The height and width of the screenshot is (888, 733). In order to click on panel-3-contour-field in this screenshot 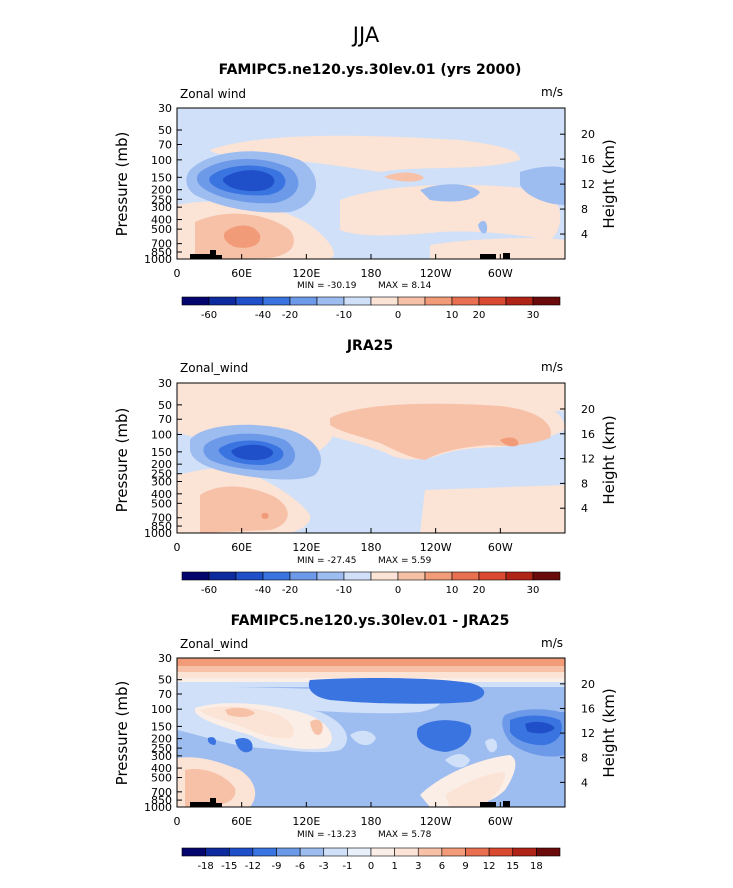, I will do `click(371, 732)`.